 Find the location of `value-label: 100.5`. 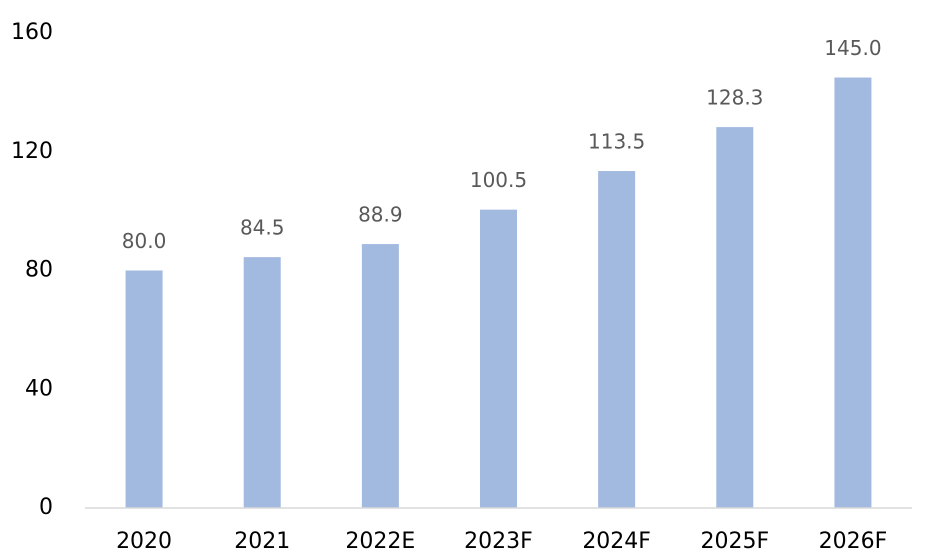

value-label: 100.5 is located at coordinates (498, 180).